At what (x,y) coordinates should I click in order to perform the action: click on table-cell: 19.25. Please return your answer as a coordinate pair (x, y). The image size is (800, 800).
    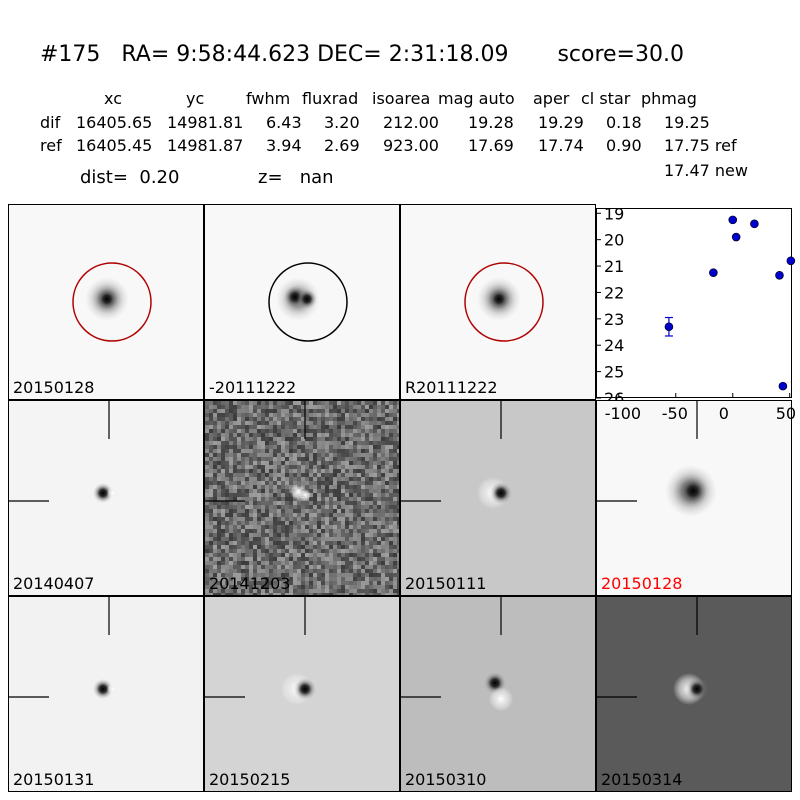
    Looking at the image, I should click on (687, 122).